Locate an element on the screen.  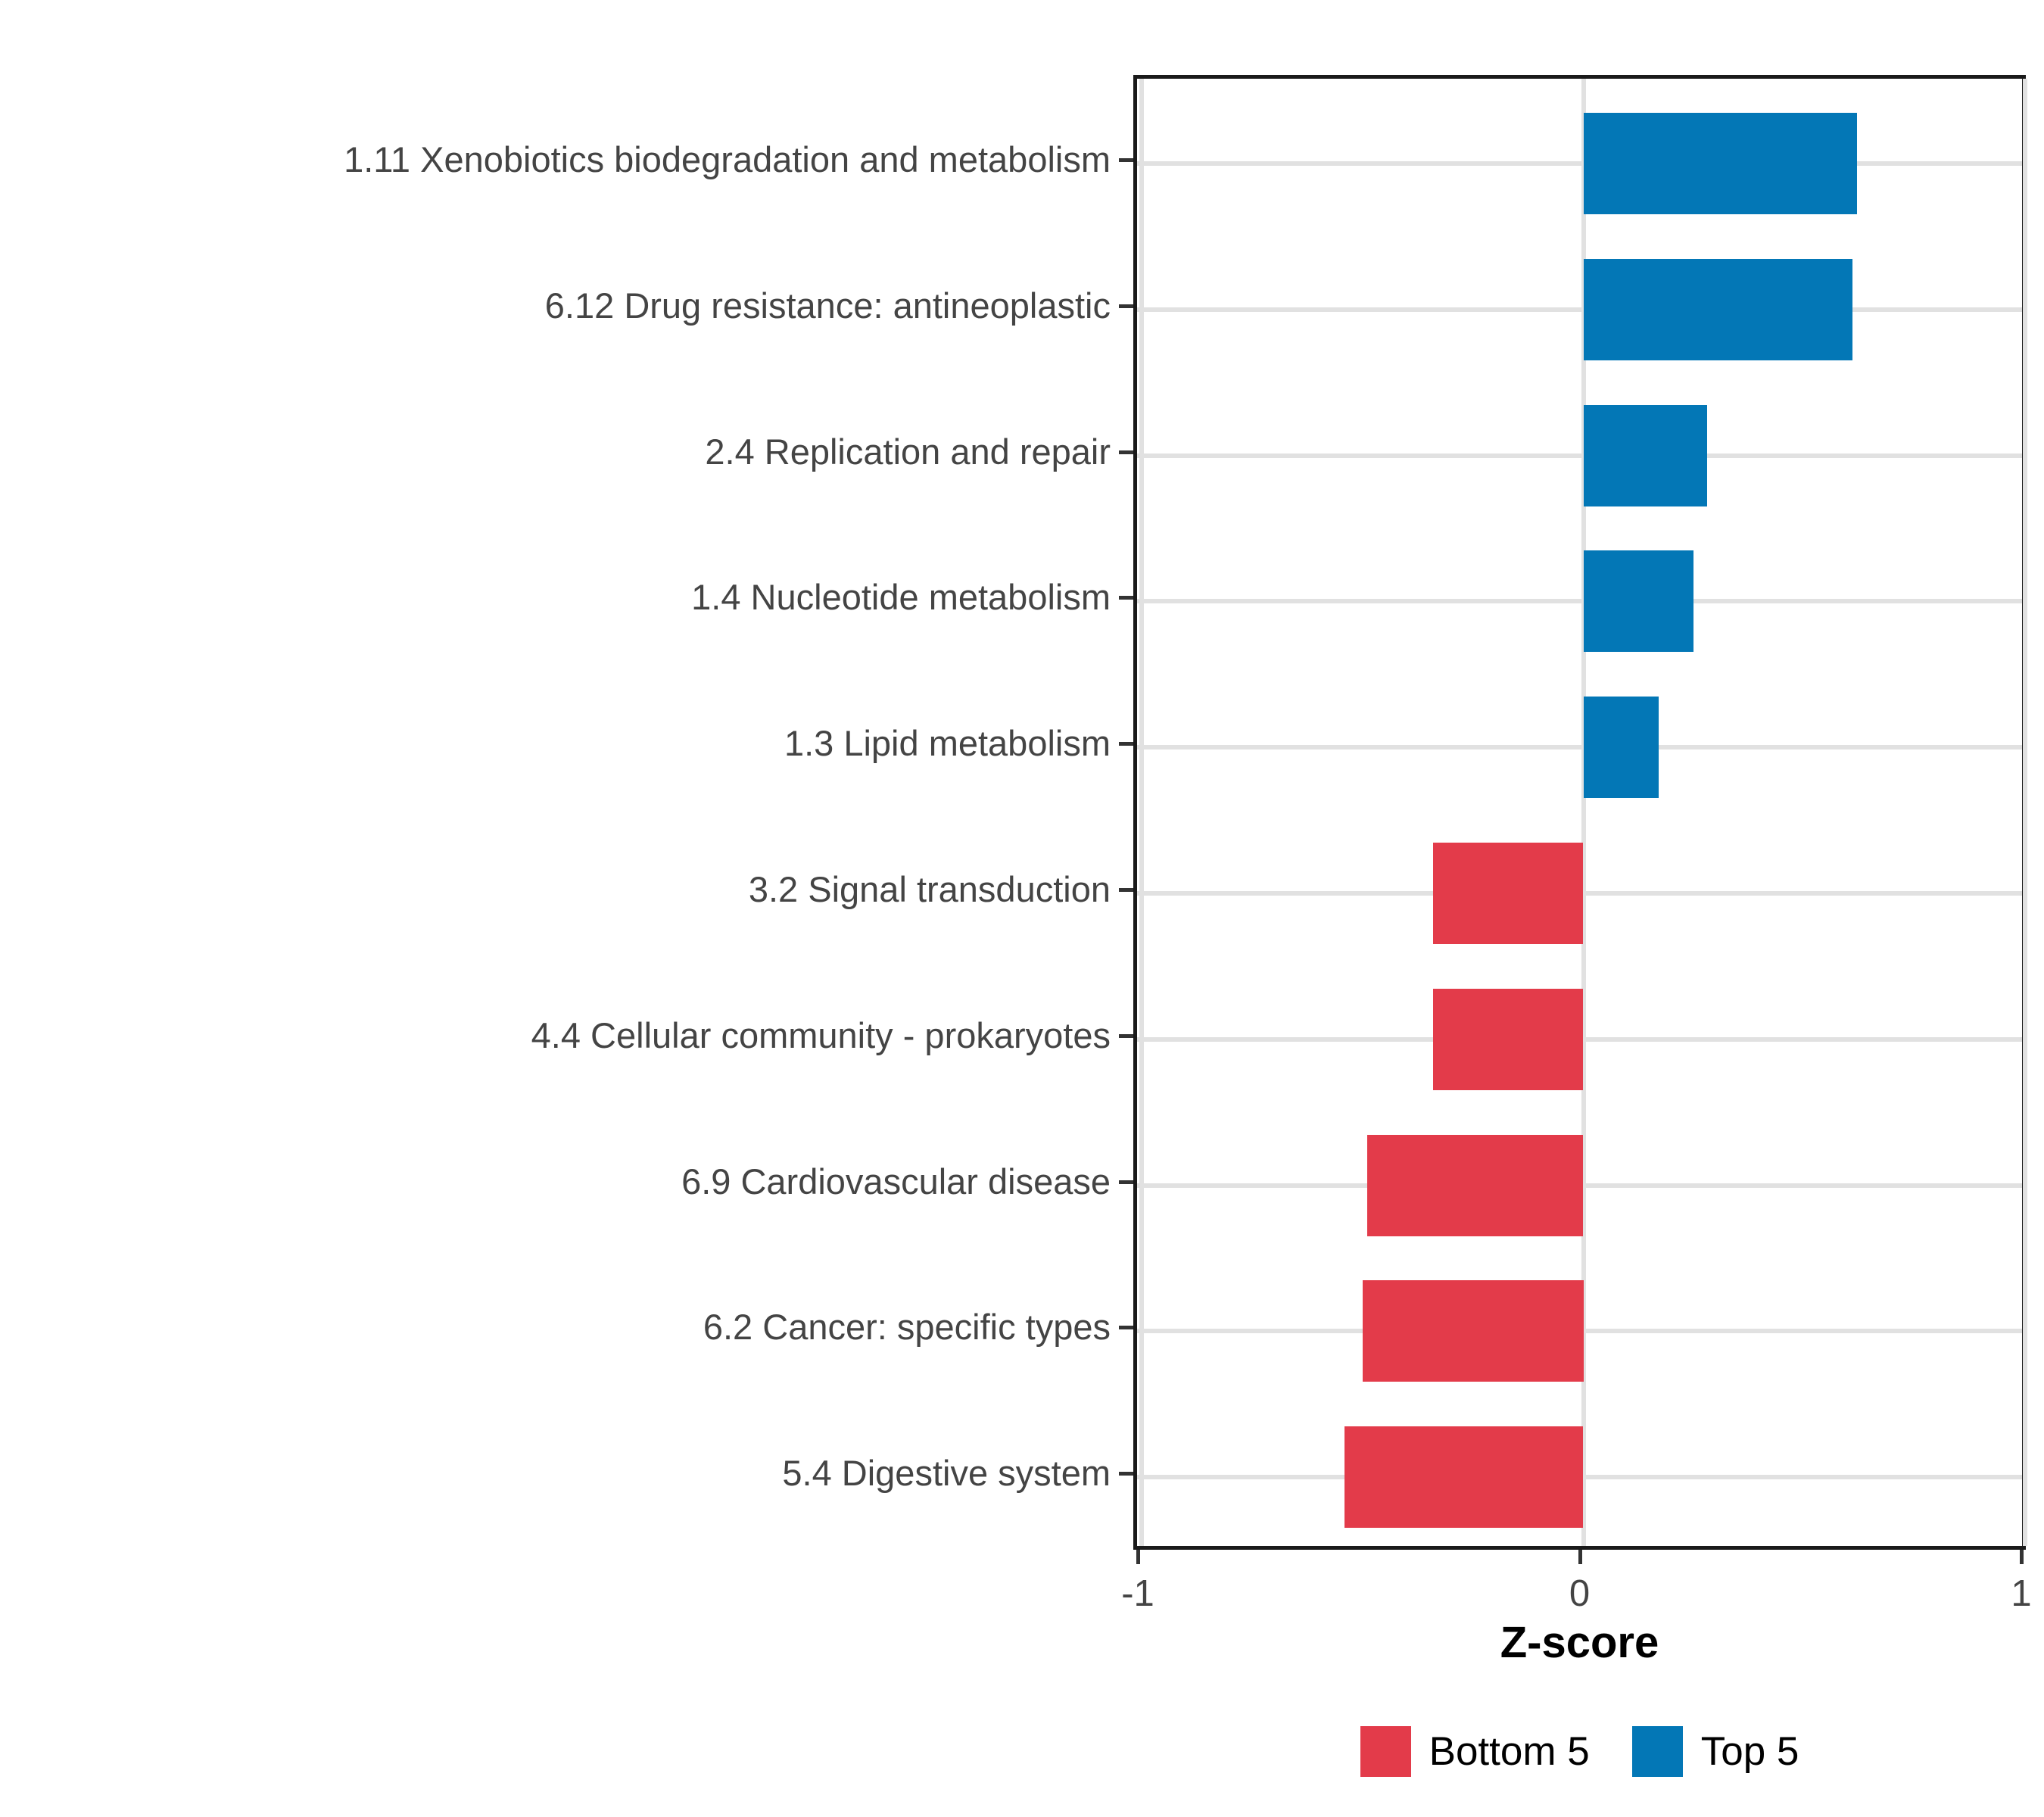
category-label: 6.2 Cancer: specific types is located at coordinates (907, 1327).